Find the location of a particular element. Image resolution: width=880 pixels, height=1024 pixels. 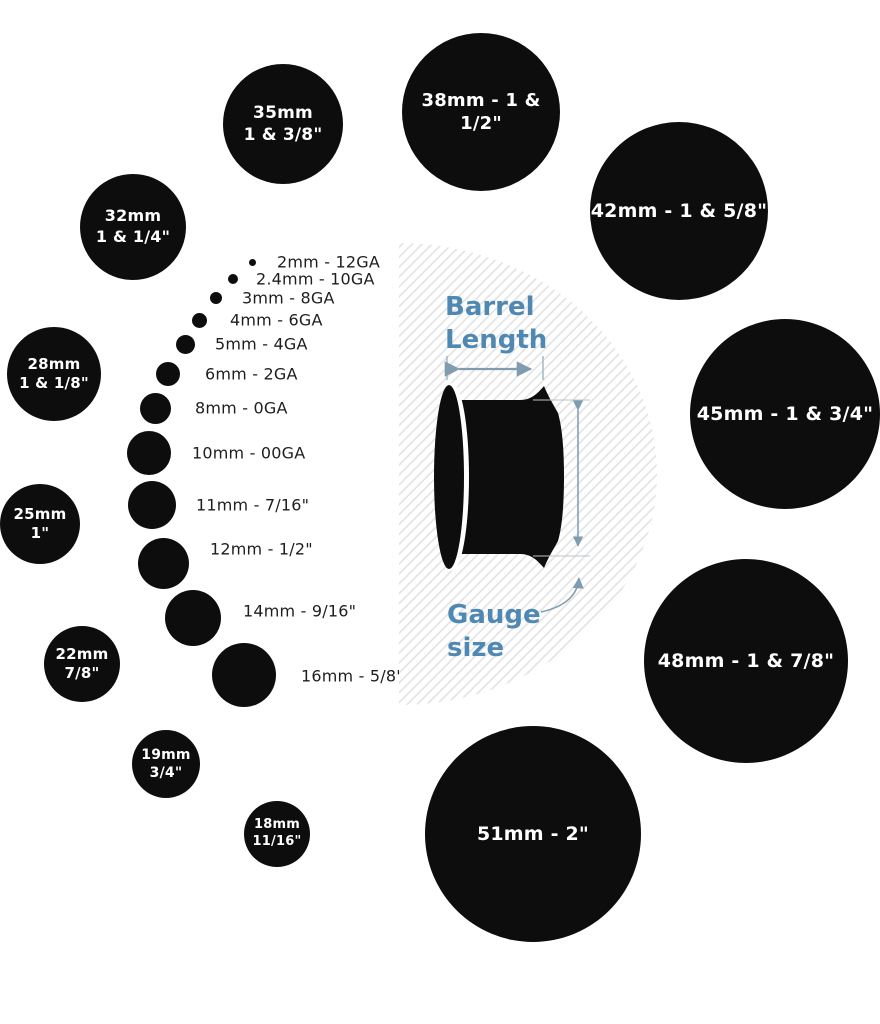

size-circle-label: 18mm is located at coordinates (277, 825).